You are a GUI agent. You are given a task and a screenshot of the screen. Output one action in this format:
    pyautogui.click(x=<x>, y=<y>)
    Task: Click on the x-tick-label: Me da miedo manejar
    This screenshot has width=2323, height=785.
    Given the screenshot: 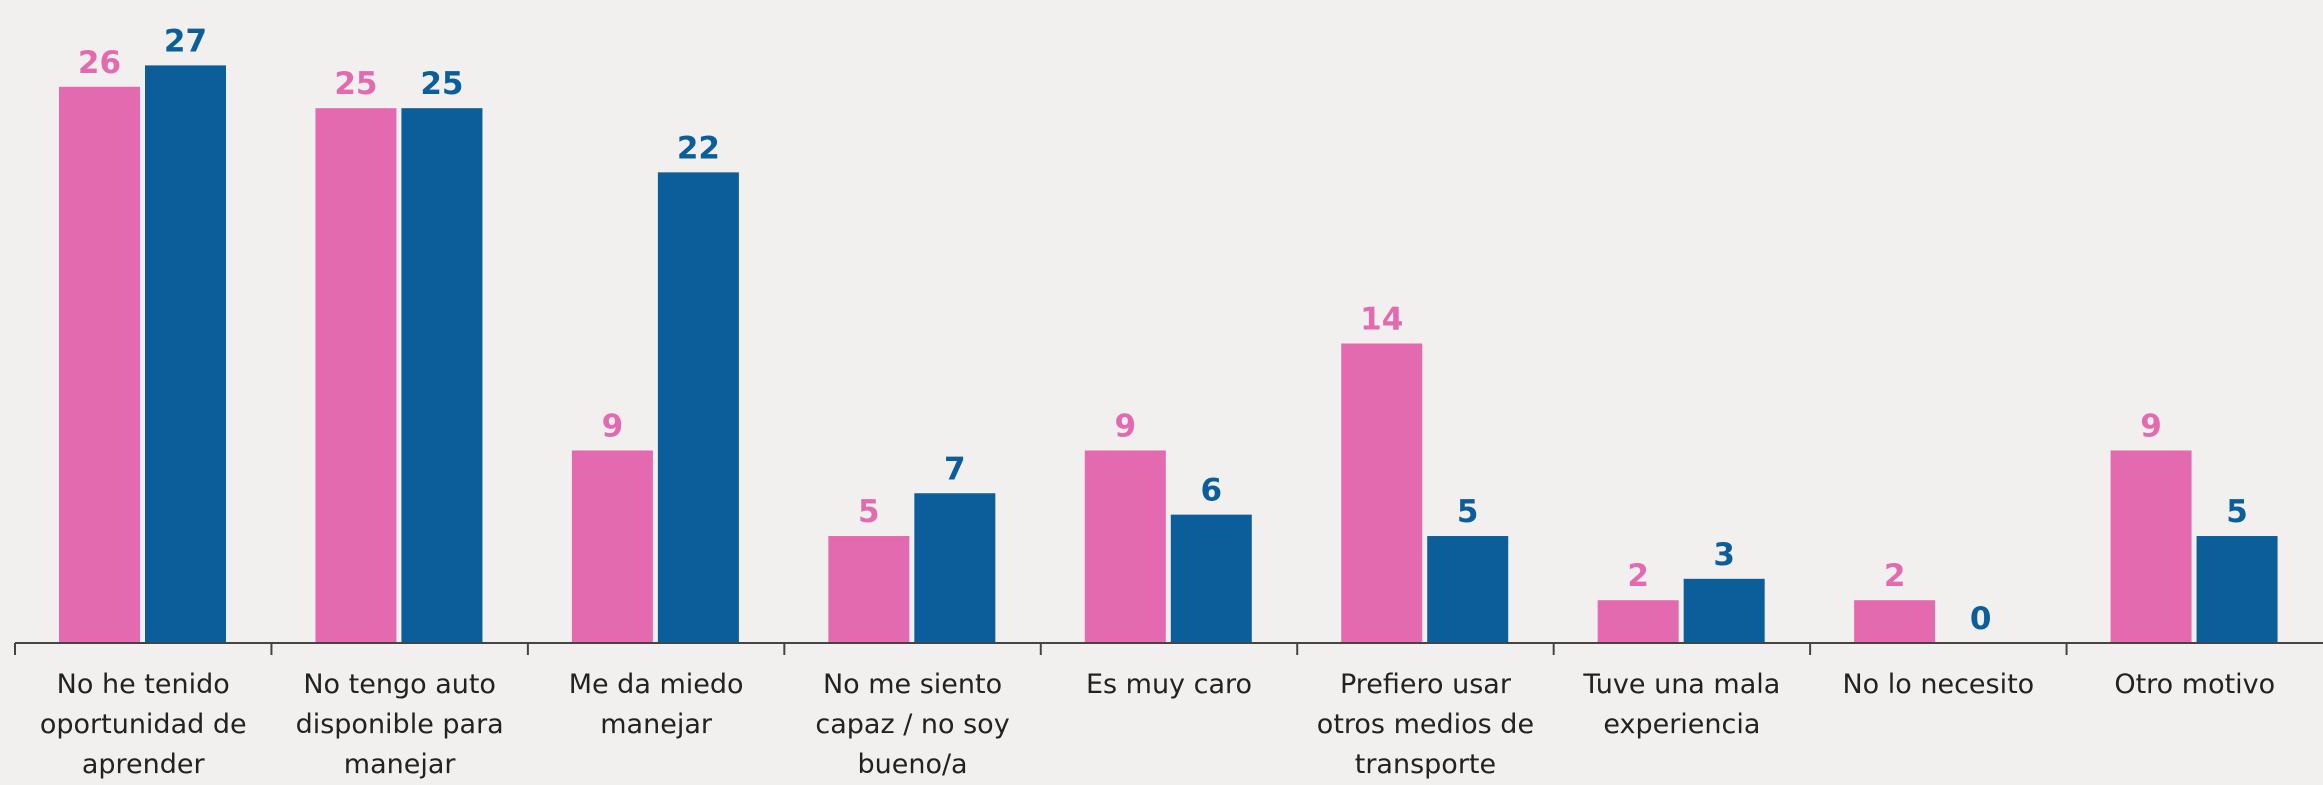 What is the action you would take?
    pyautogui.click(x=656, y=704)
    